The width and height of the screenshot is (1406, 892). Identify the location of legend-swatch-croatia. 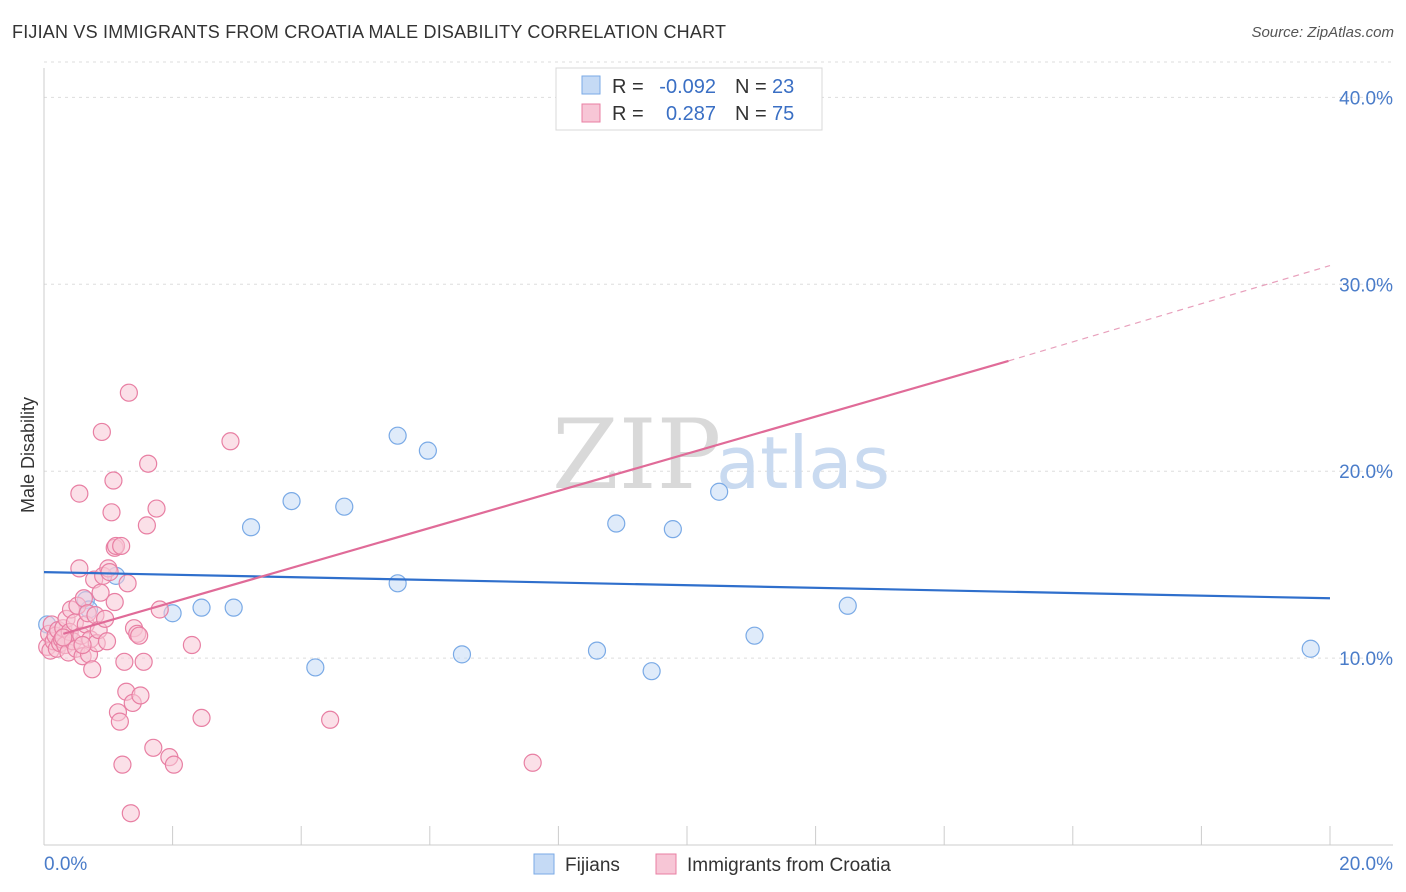
(591, 113).